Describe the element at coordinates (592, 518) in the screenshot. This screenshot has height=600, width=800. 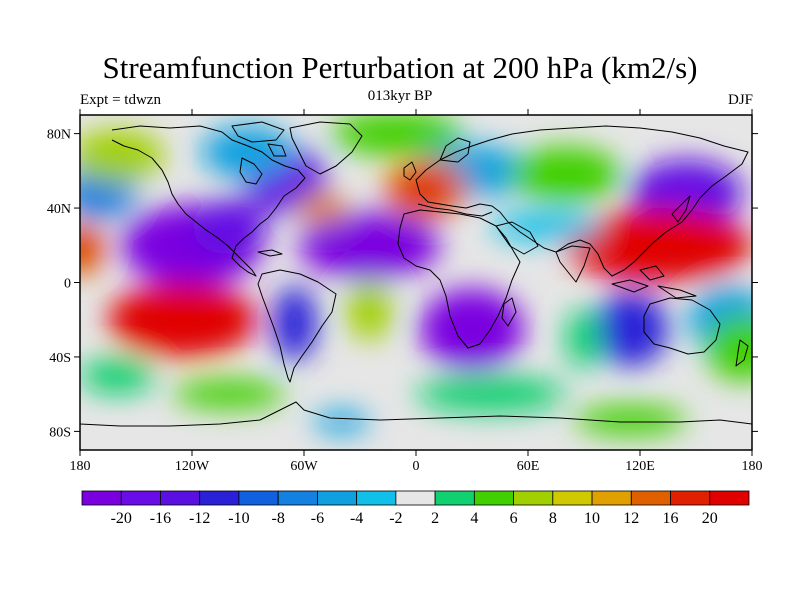
I see `colorbar-label: 10` at that location.